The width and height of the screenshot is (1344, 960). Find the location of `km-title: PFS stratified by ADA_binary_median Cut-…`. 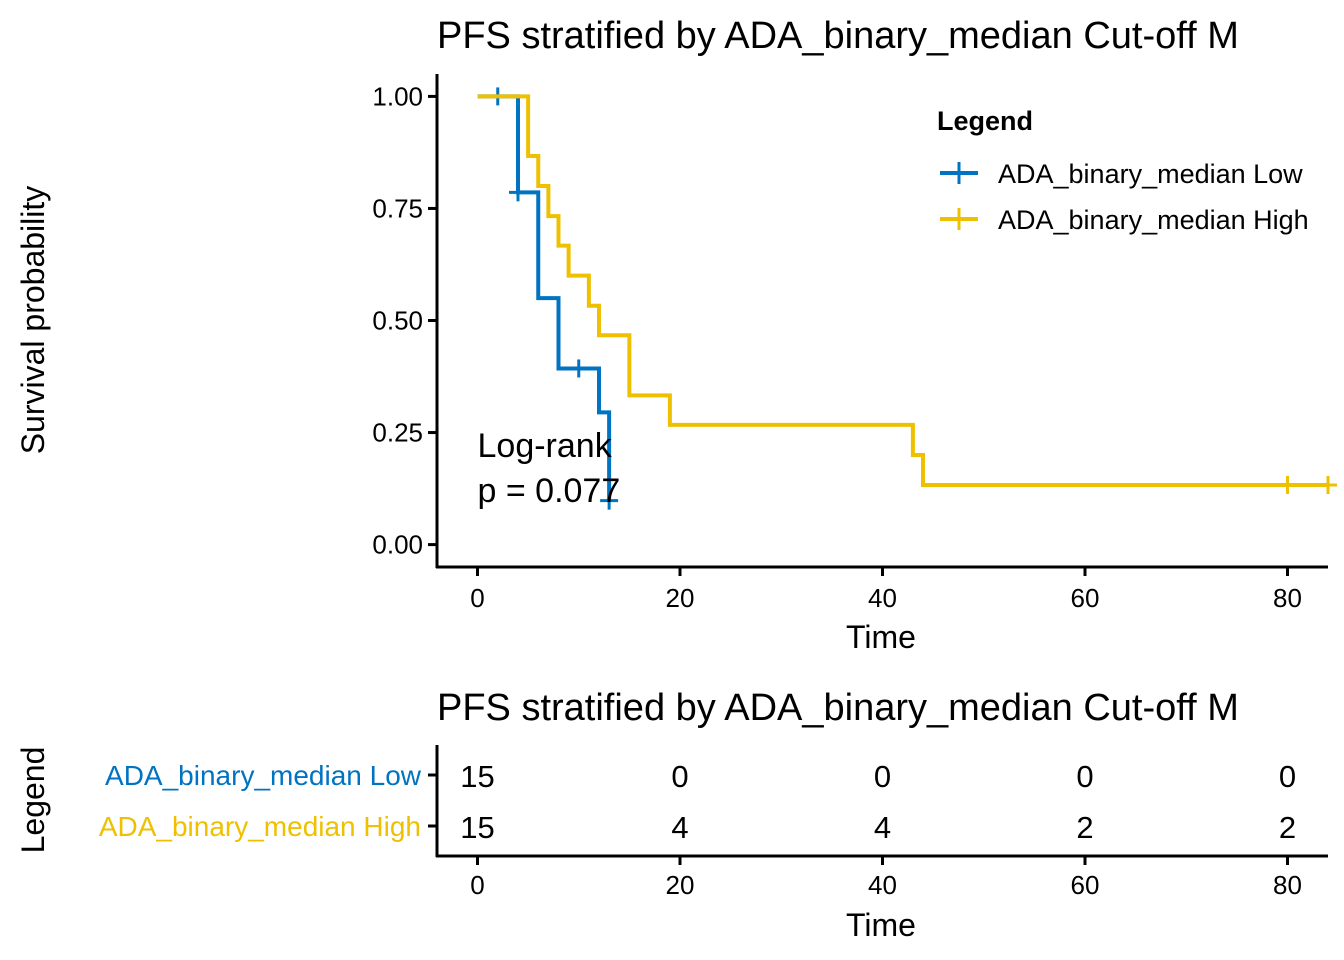

km-title: PFS stratified by ADA_binary_median Cut-… is located at coordinates (838, 36).